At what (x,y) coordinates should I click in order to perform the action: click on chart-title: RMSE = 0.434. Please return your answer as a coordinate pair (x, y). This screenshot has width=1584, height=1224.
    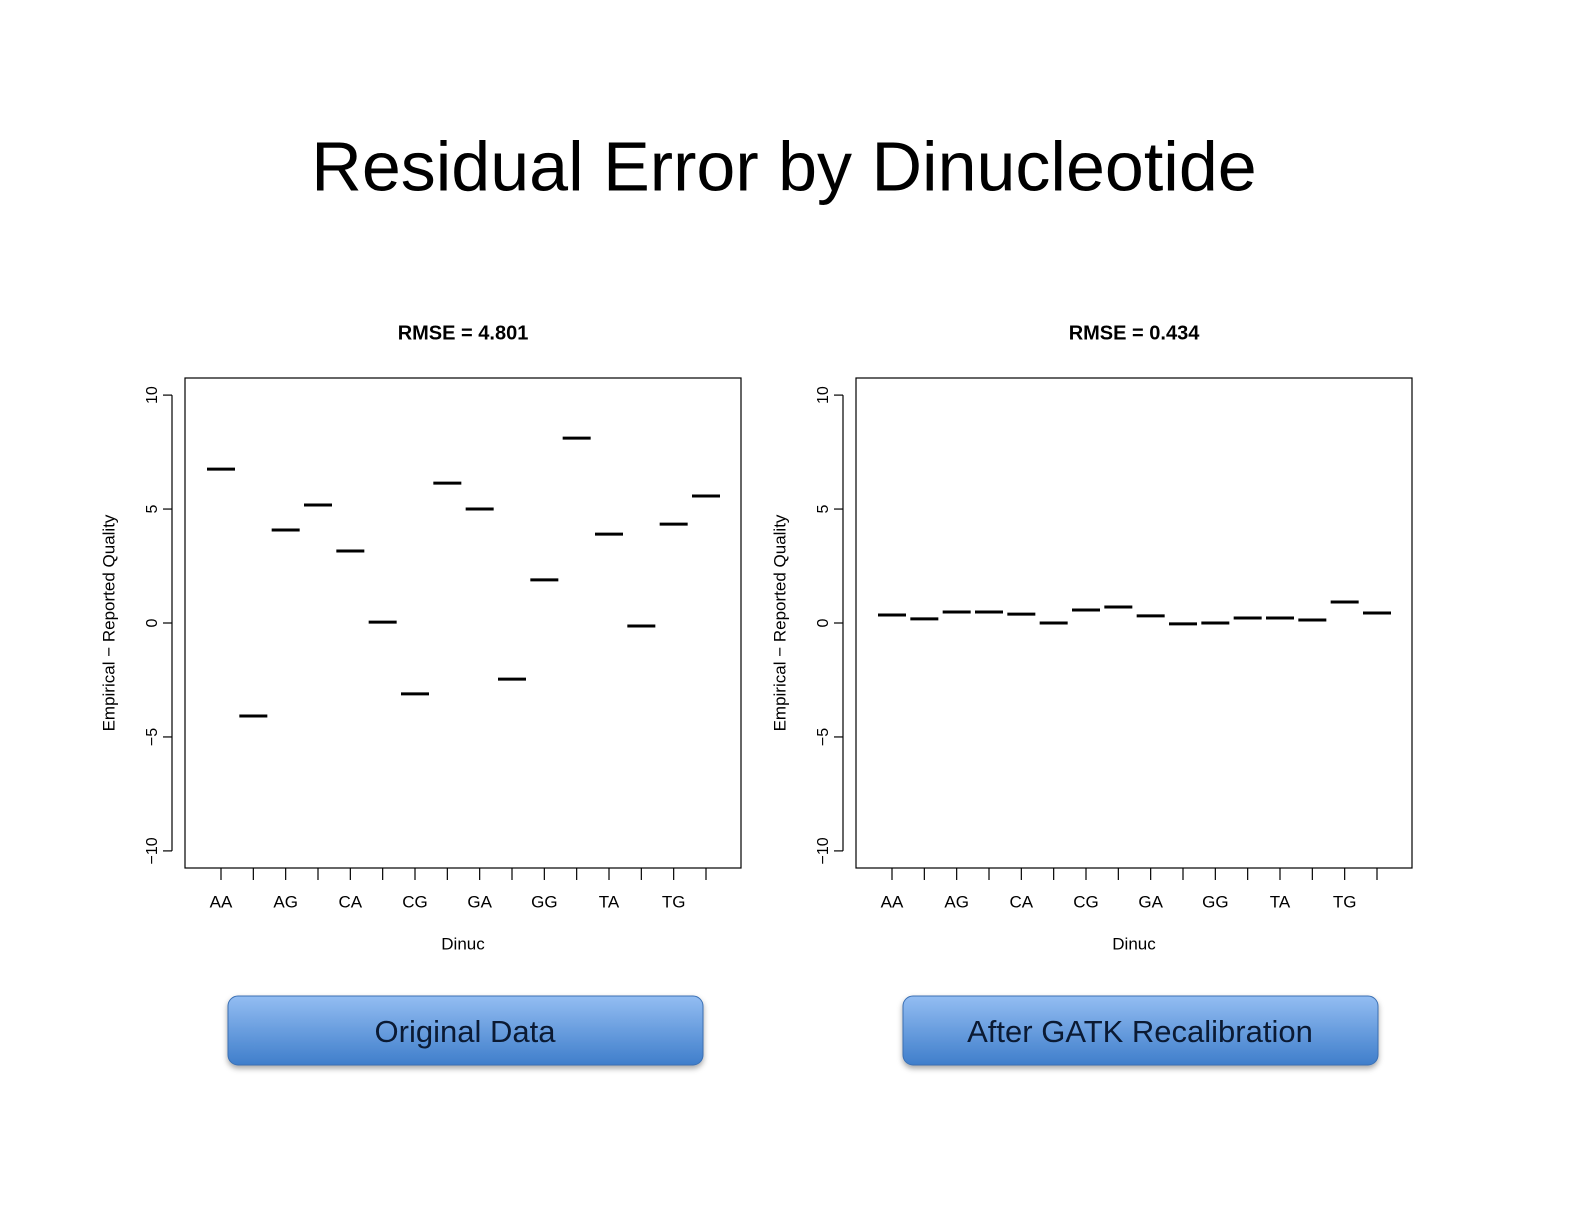
    Looking at the image, I should click on (1135, 333).